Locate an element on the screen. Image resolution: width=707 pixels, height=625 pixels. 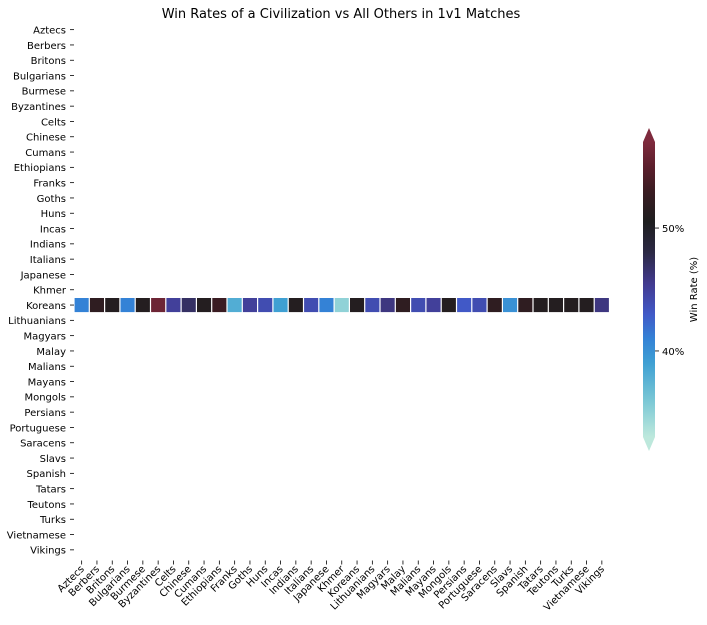
row-label-turks: Turks is located at coordinates (52, 520).